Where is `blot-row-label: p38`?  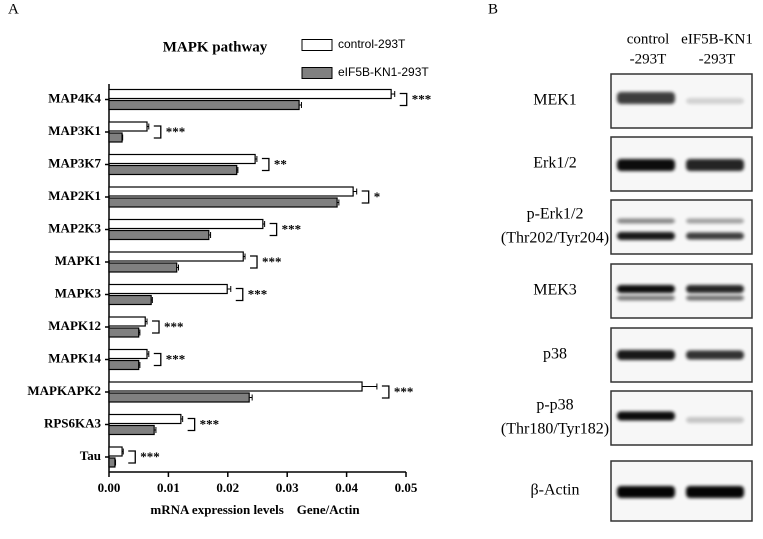
blot-row-label: p38 is located at coordinates (555, 354).